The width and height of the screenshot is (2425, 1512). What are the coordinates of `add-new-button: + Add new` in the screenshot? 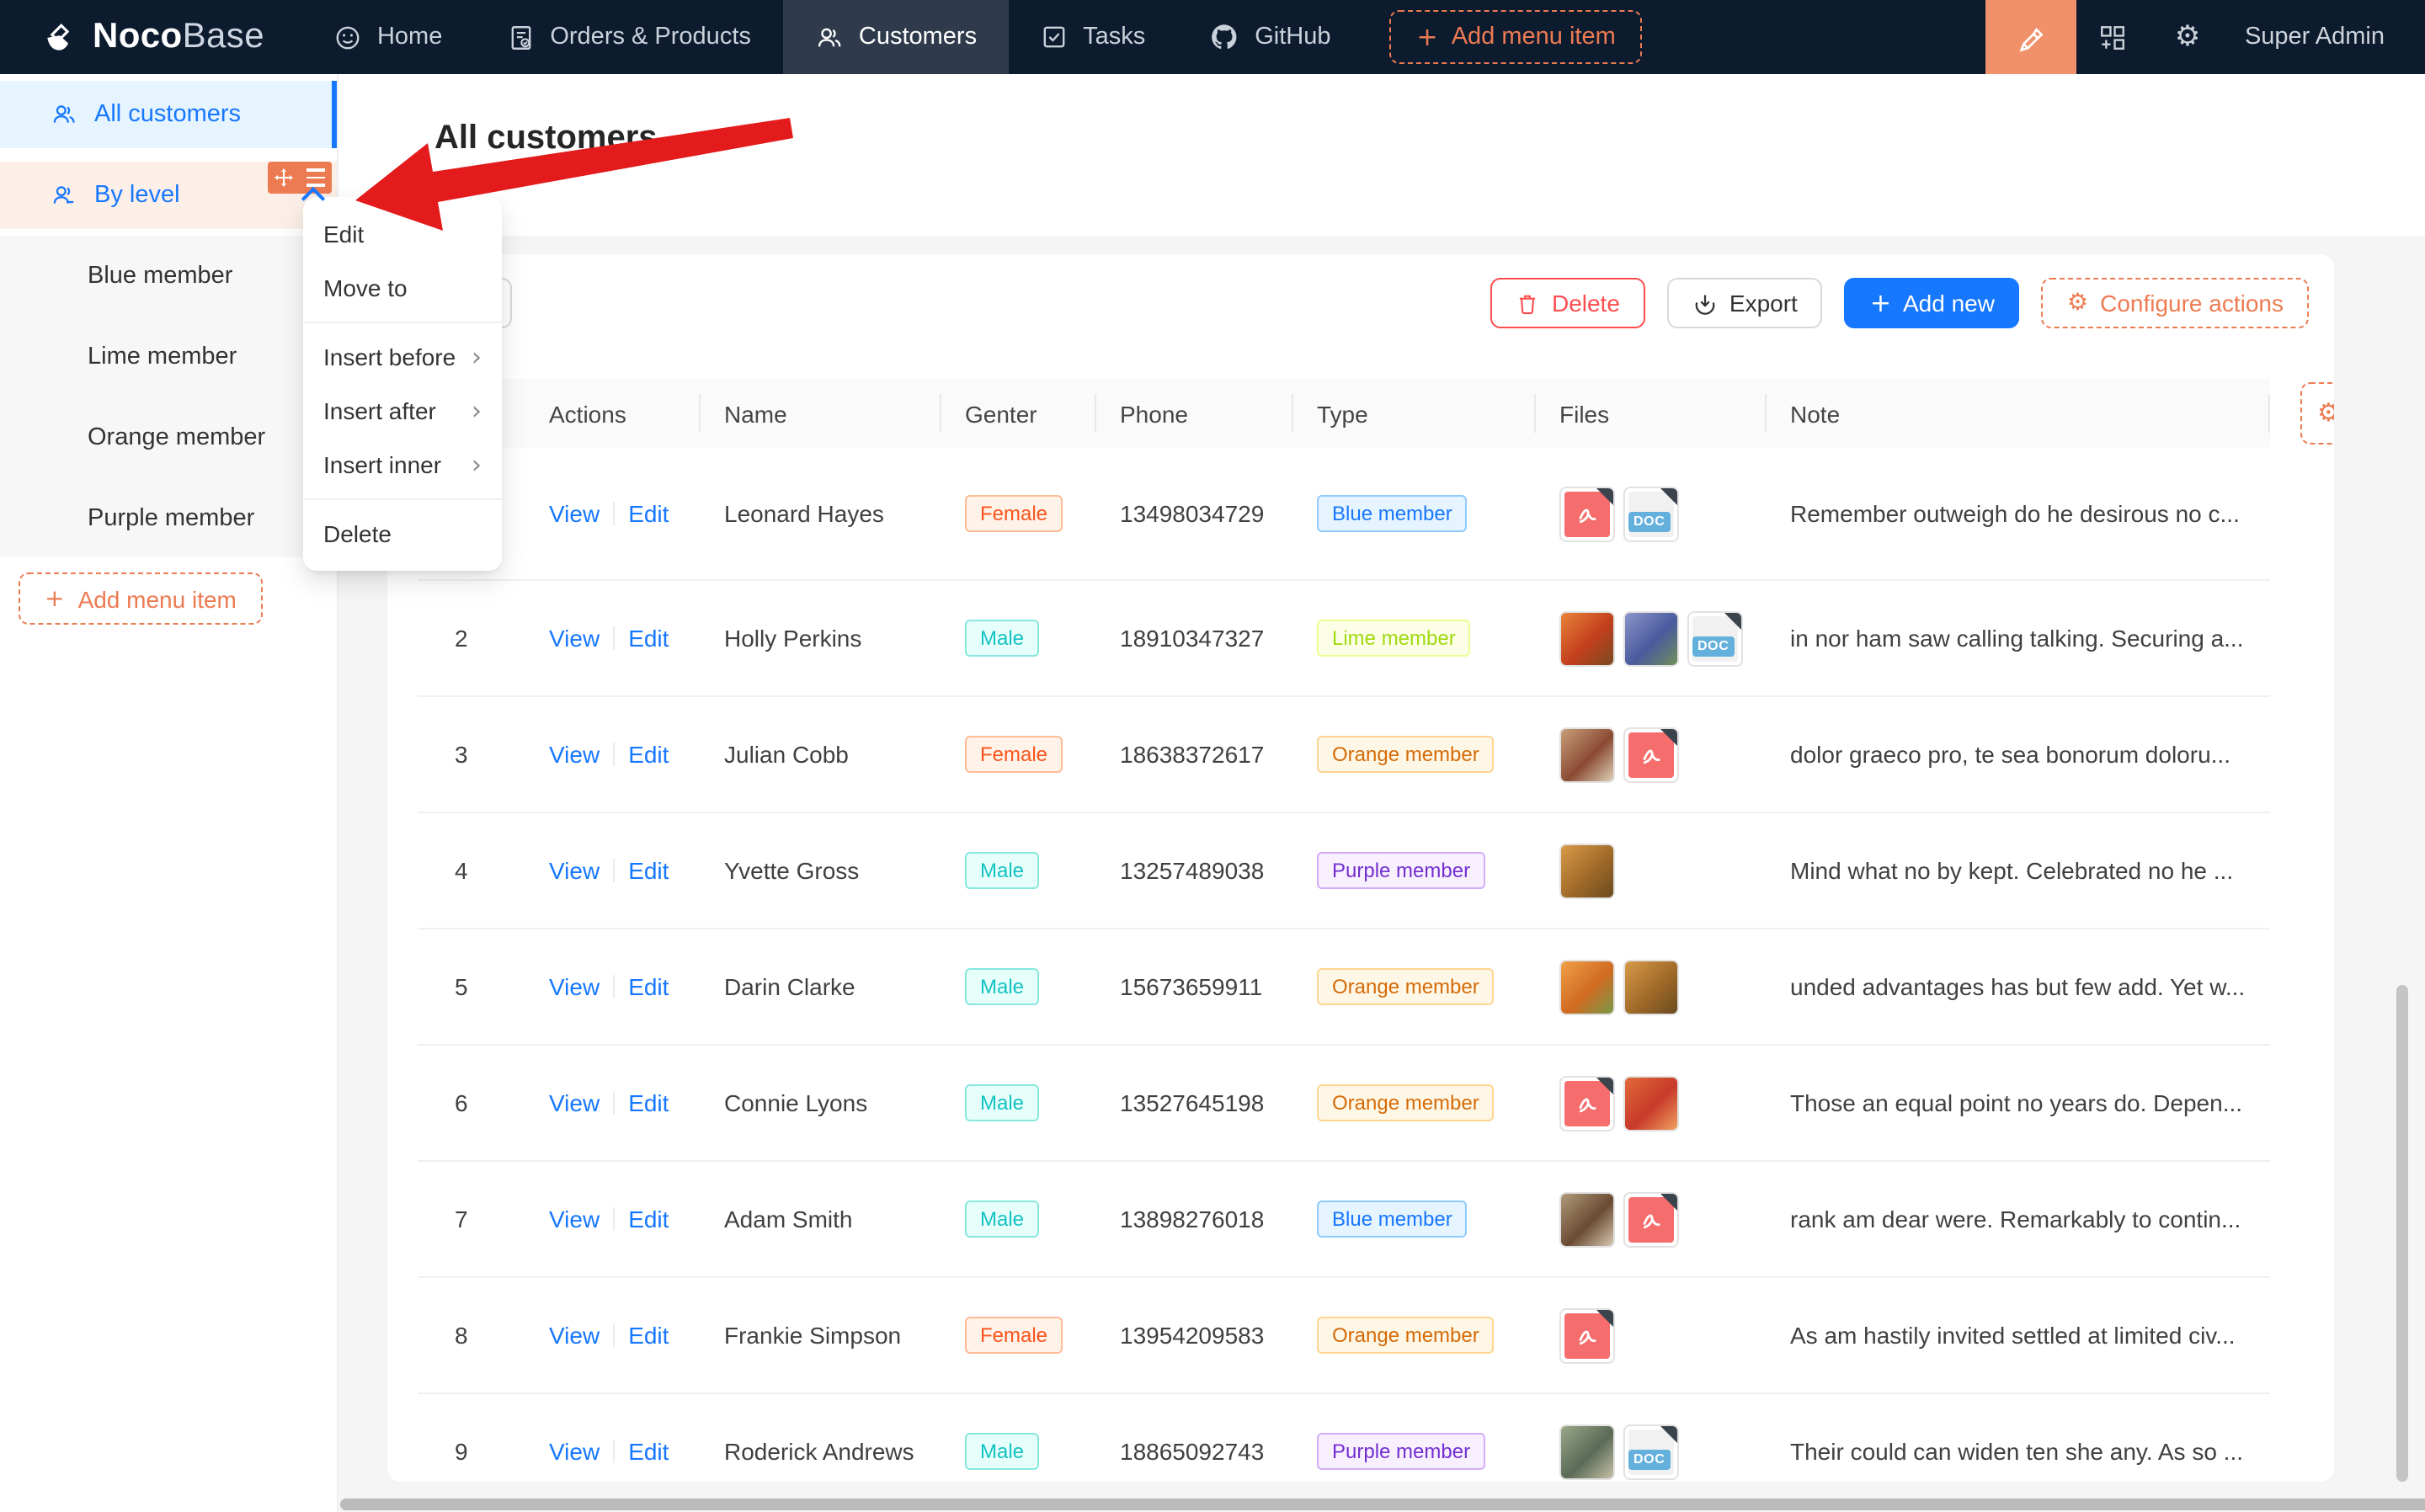 It's located at (1932, 303).